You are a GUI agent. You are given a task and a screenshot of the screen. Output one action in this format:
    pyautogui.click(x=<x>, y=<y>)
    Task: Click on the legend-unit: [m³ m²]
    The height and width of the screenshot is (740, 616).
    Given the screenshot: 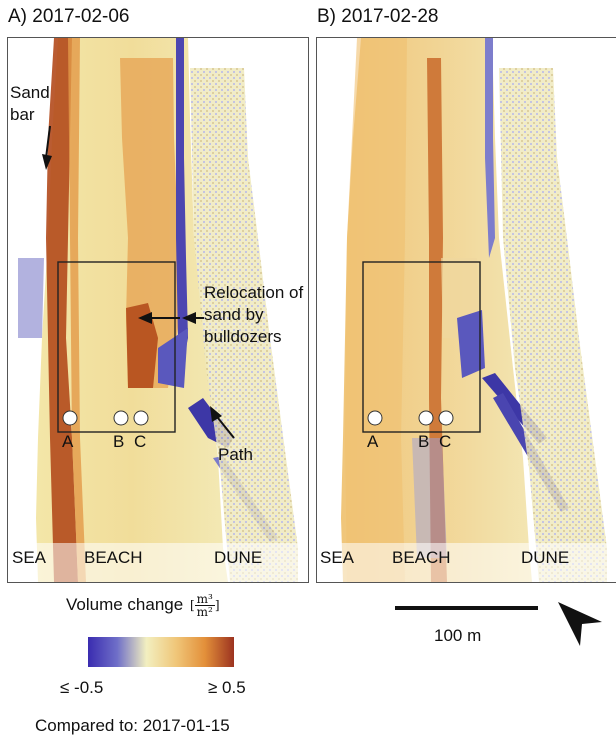 What is the action you would take?
    pyautogui.click(x=204, y=605)
    